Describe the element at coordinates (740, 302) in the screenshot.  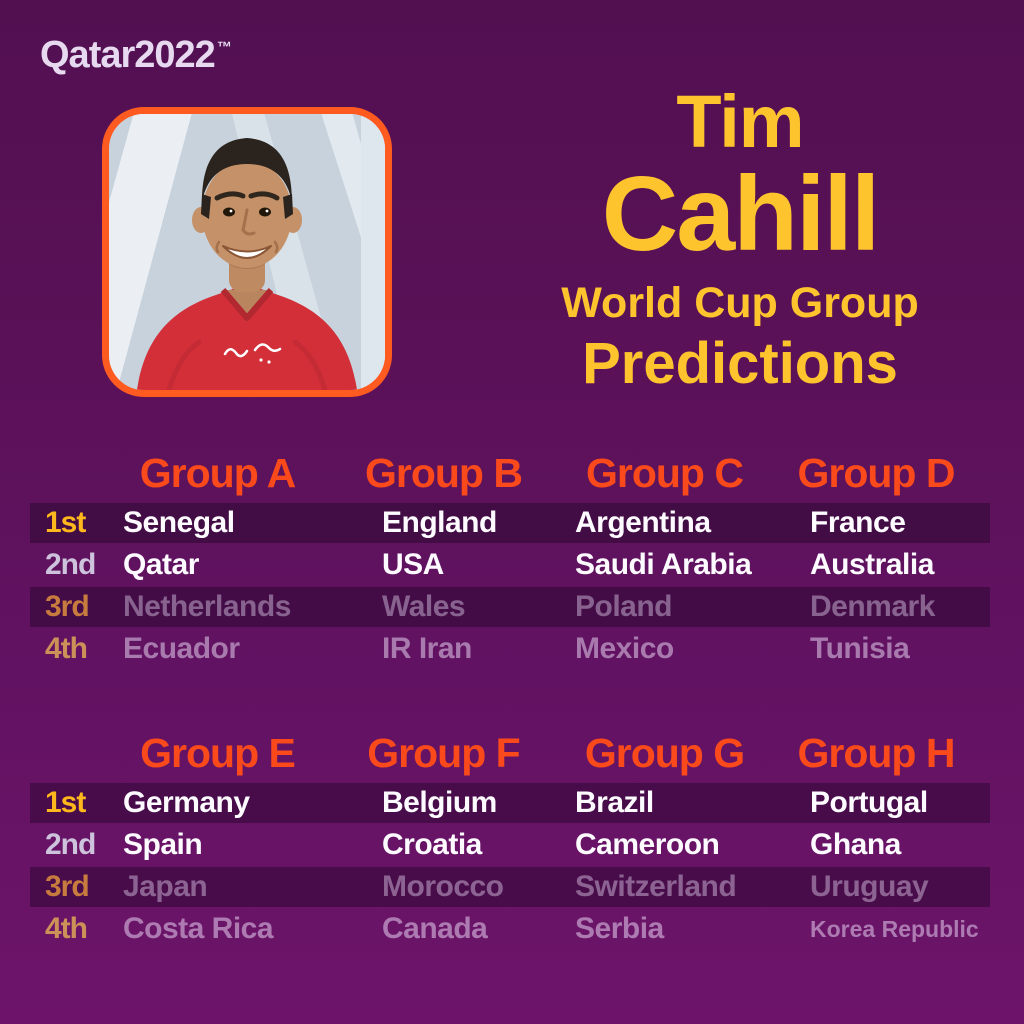
I see `title-subtitle: World Cup Group` at that location.